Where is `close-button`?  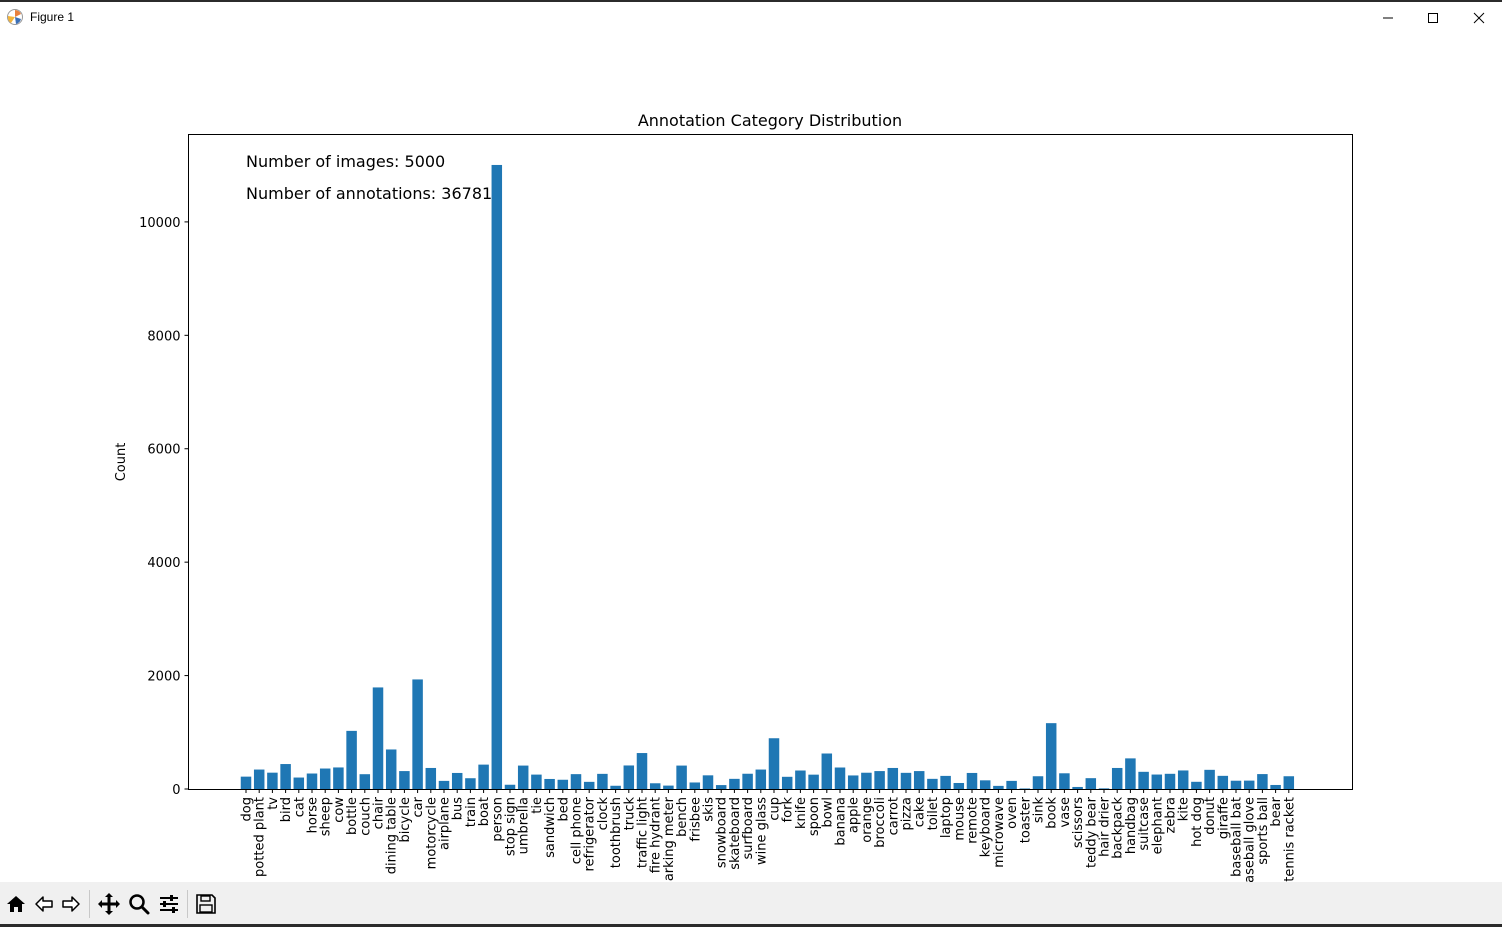 close-button is located at coordinates (1479, 18).